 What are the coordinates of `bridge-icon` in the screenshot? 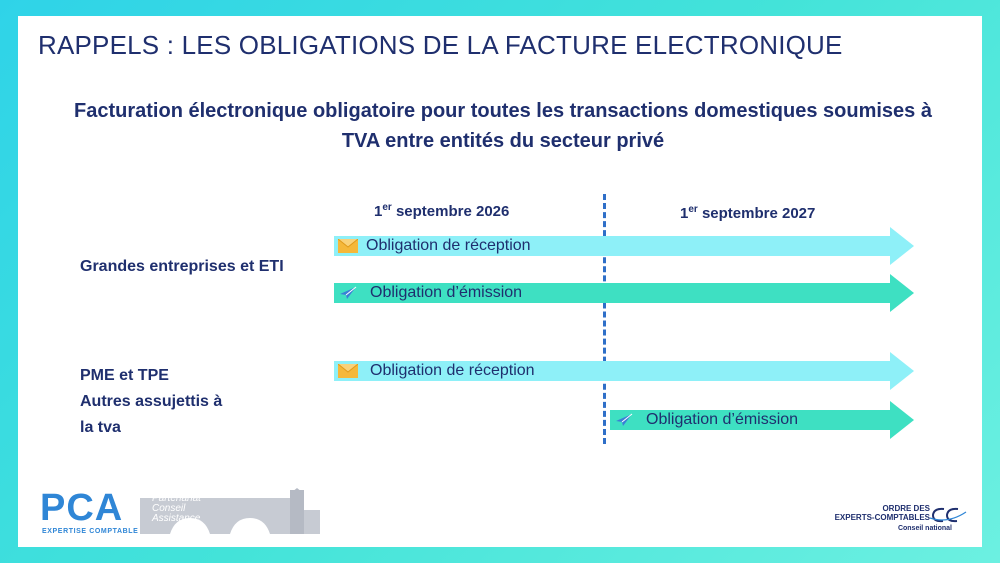 It's located at (230, 511).